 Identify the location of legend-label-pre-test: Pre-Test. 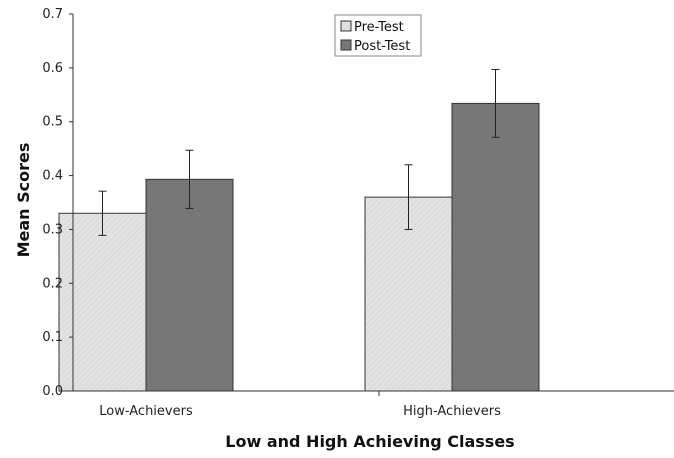
(379, 27).